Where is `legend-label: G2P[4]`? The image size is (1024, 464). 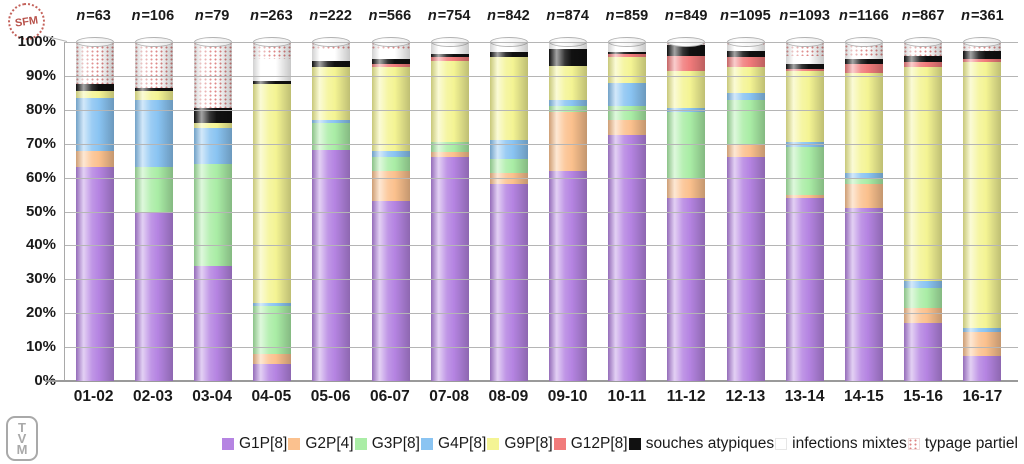
legend-label: G2P[4] is located at coordinates (329, 443).